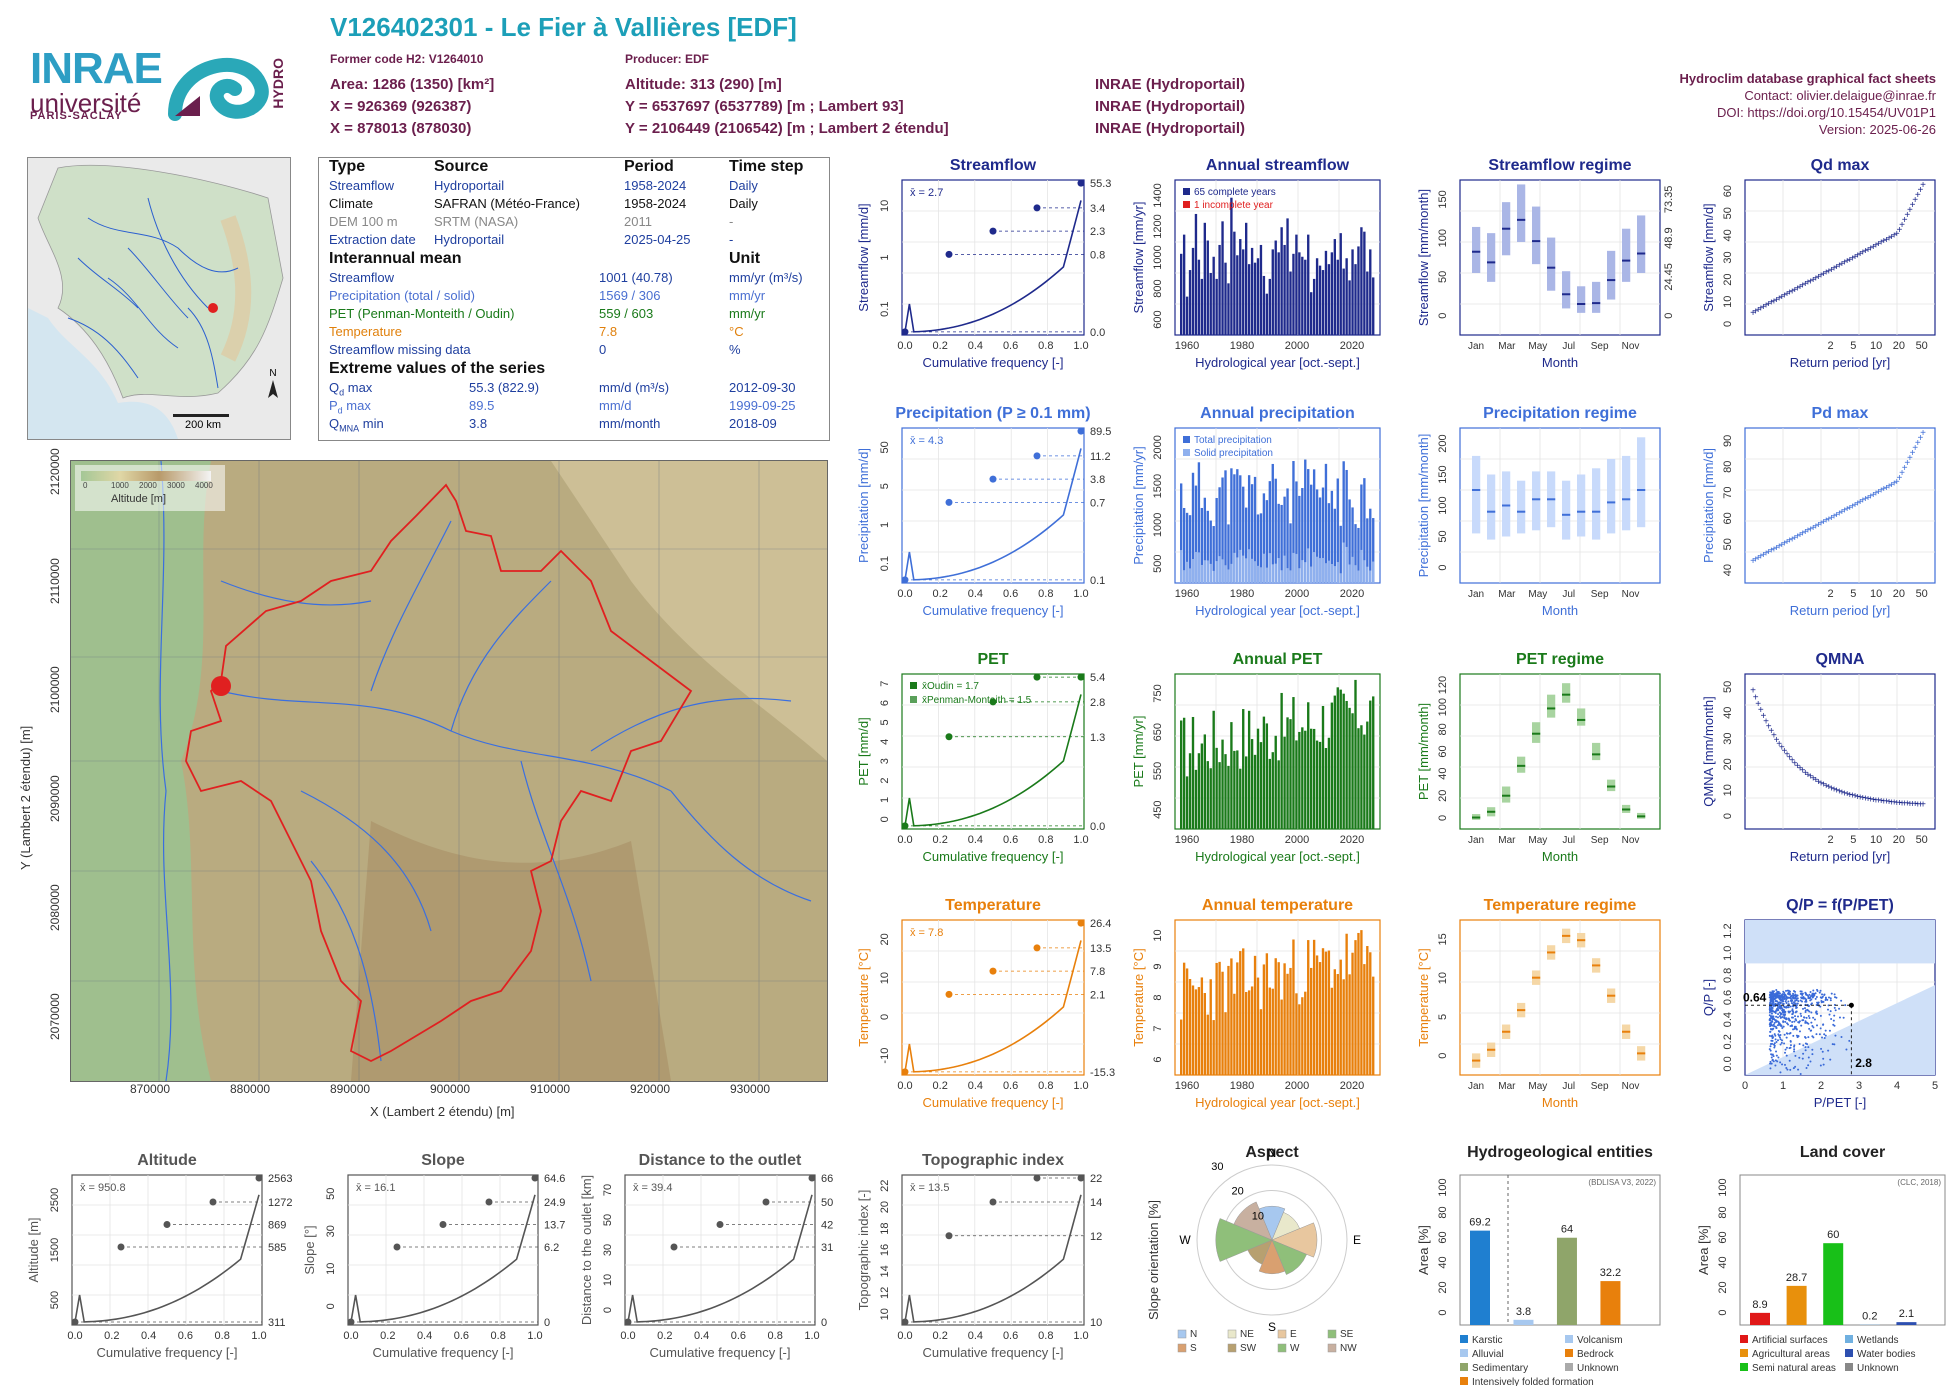 The image size is (1960, 1386). I want to click on y-tick: 80, so click(1443, 729).